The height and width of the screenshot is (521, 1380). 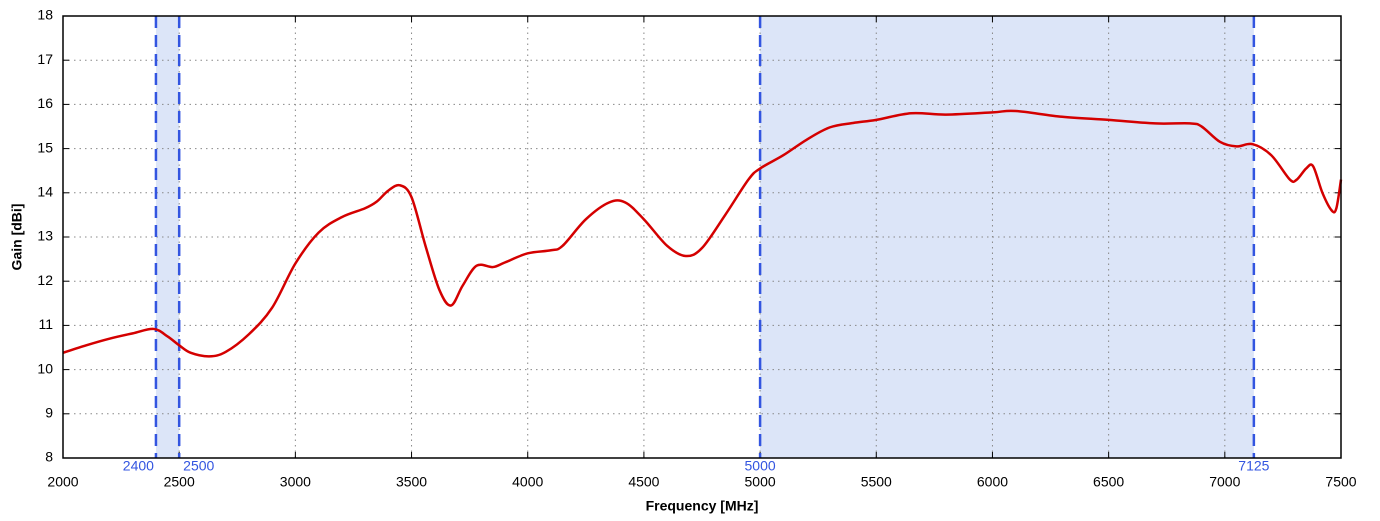 I want to click on y-tick-label: 10, so click(x=45, y=368).